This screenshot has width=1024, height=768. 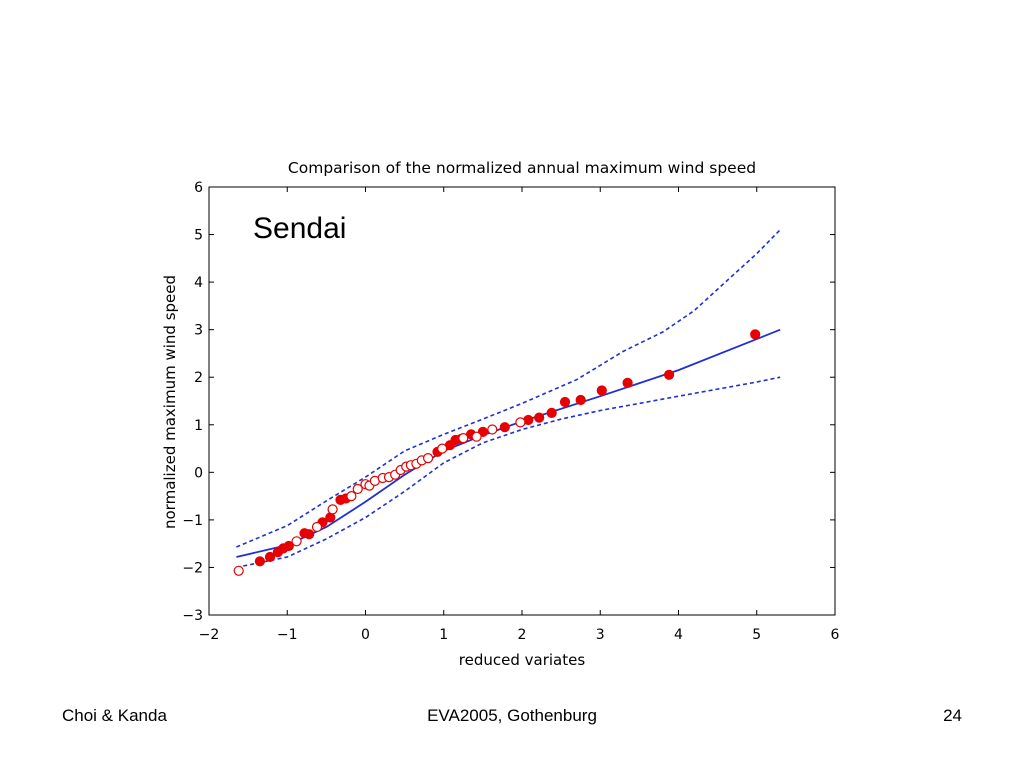 What do you see at coordinates (198, 378) in the screenshot?
I see `y-tick-label: 2` at bounding box center [198, 378].